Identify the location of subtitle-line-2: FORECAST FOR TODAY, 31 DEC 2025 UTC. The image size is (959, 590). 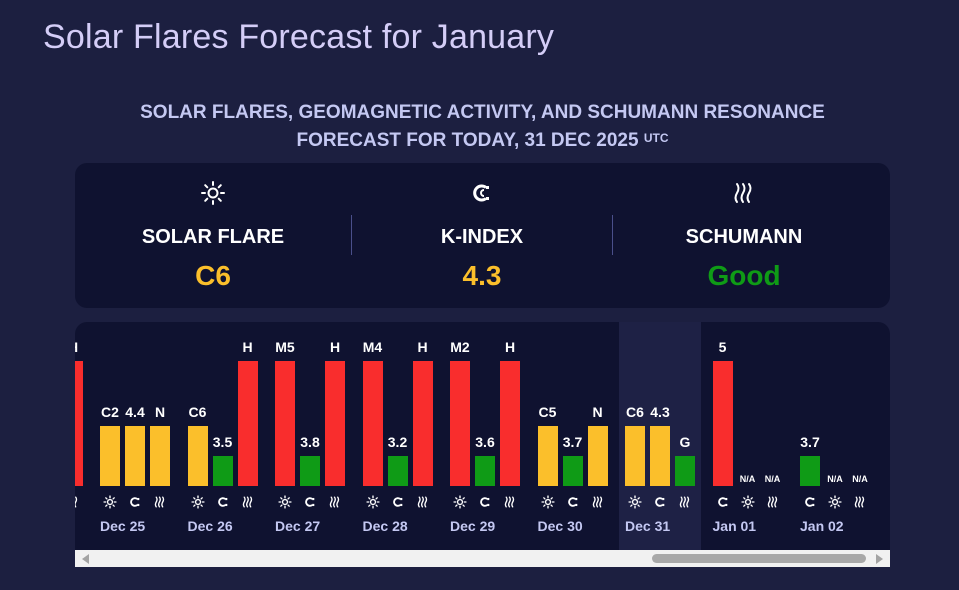
(482, 141).